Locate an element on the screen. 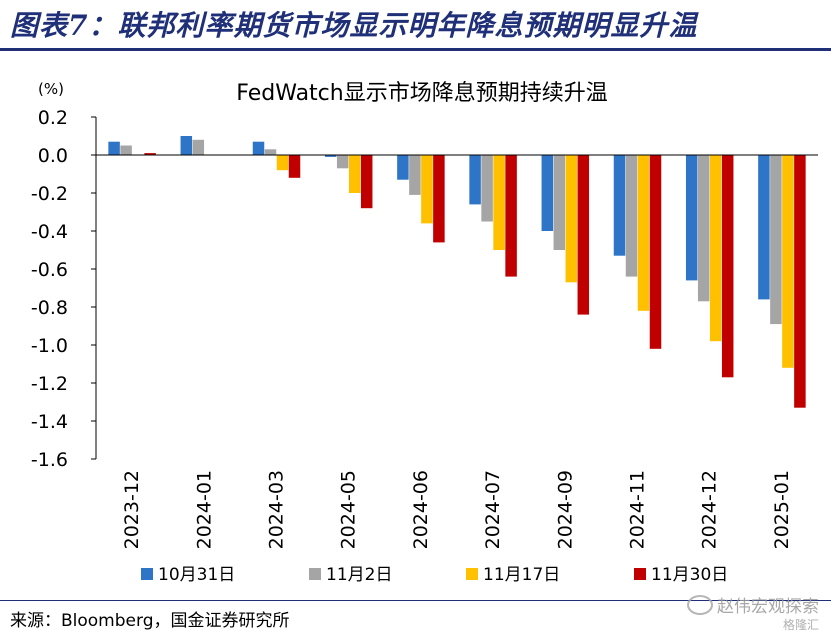 The height and width of the screenshot is (638, 831). x-tick-label: 2024-03 is located at coordinates (277, 509).